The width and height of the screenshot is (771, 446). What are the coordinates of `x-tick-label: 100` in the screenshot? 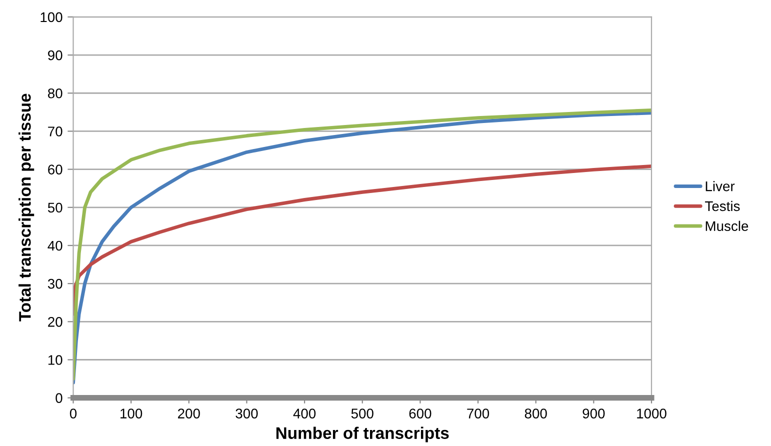 It's located at (131, 413).